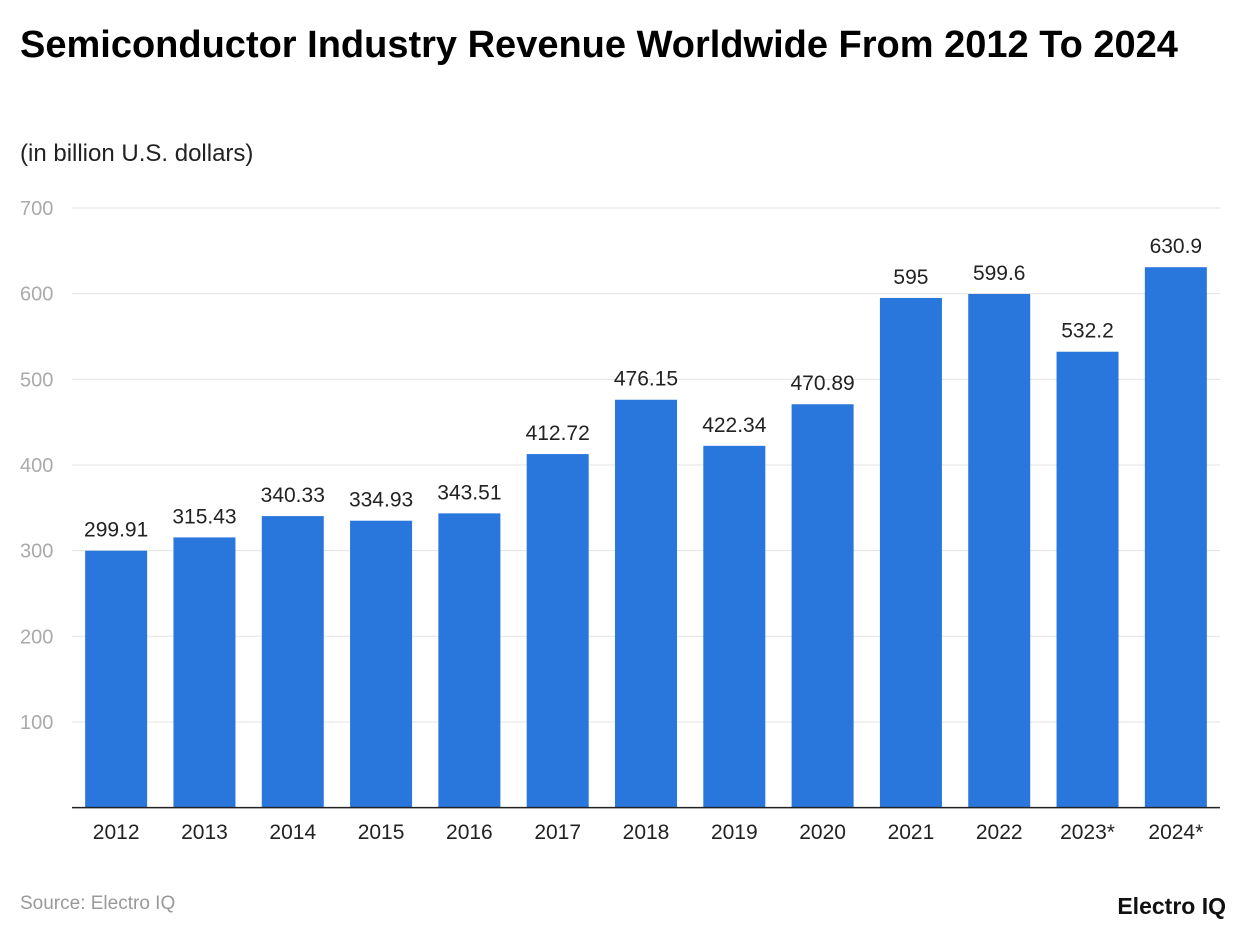  Describe the element at coordinates (646, 832) in the screenshot. I see `x-tick-label: 2018` at that location.